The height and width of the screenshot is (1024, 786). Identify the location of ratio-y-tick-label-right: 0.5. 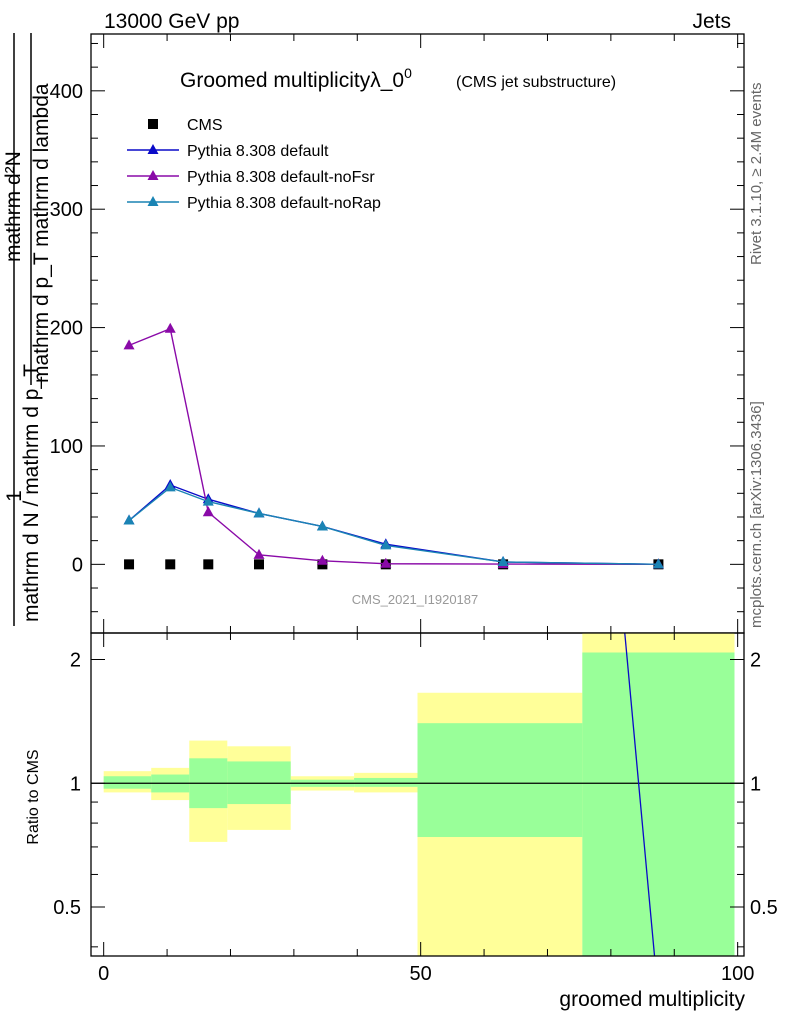
(764, 908).